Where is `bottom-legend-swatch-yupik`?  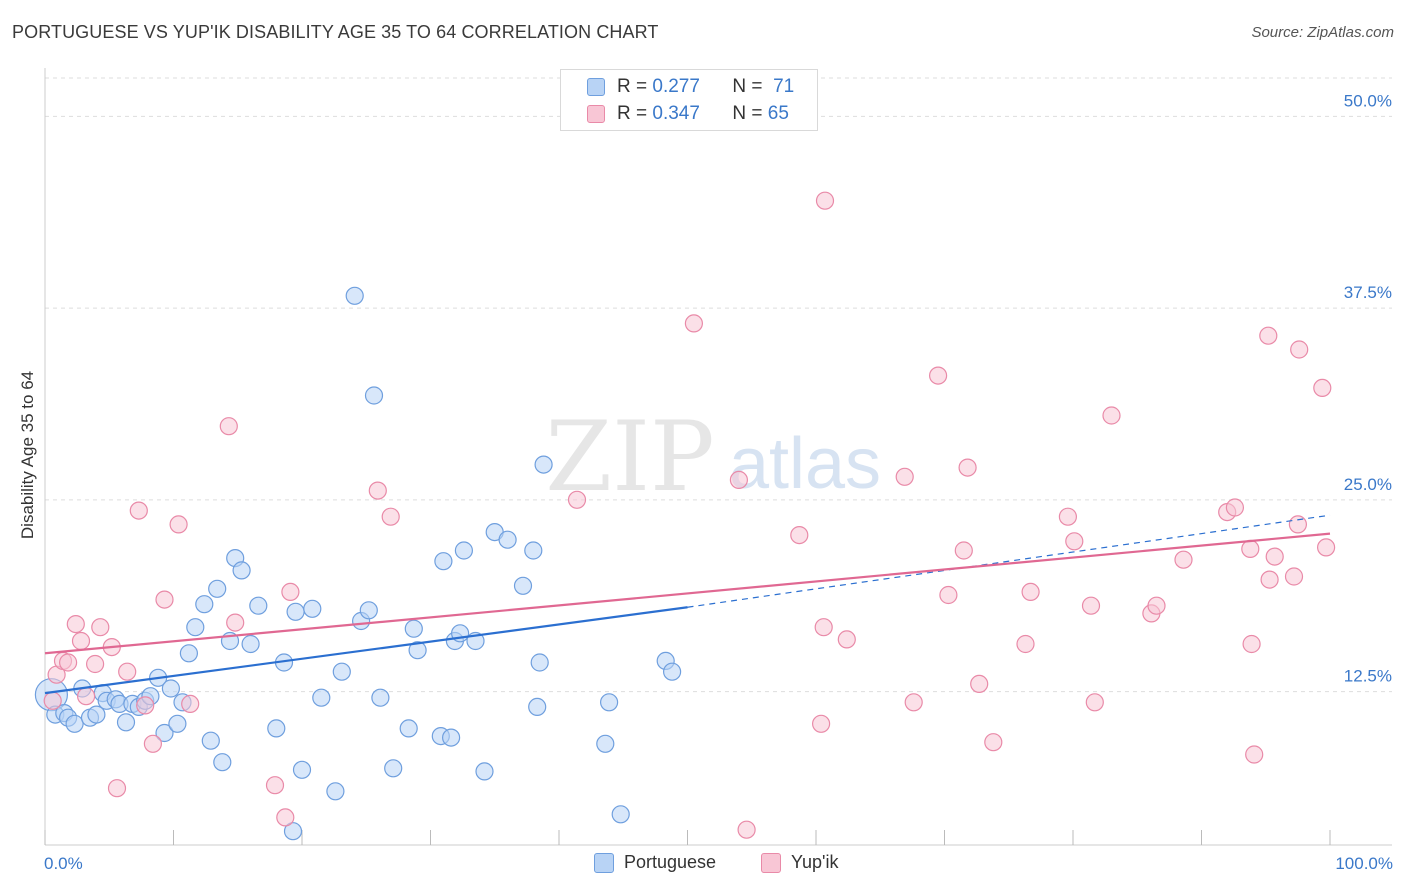 bottom-legend-swatch-yupik is located at coordinates (771, 862).